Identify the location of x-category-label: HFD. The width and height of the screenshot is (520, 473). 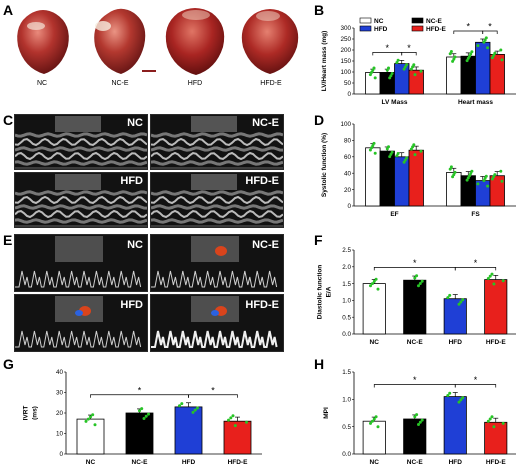
(189, 462).